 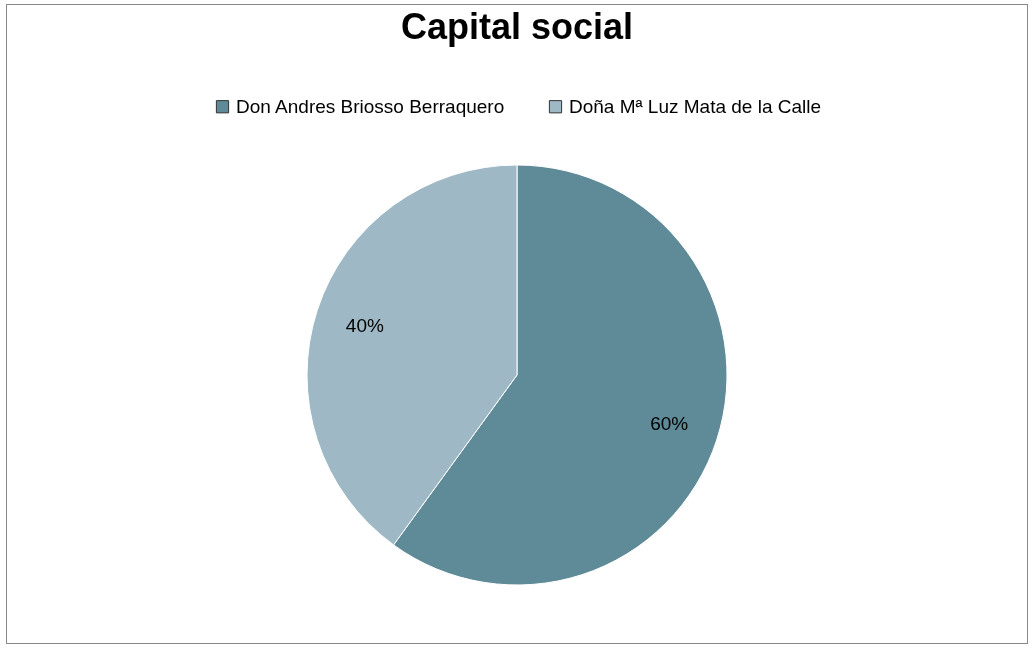 I want to click on data-label: 60%, so click(x=669, y=424).